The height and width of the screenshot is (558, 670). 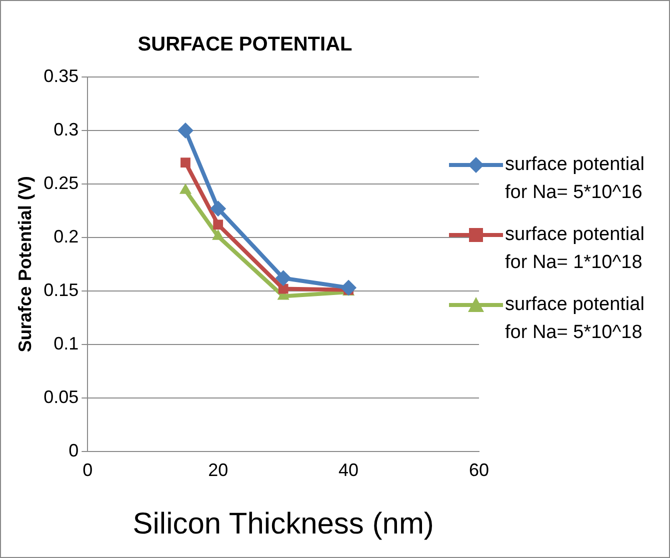 What do you see at coordinates (245, 45) in the screenshot?
I see `chart-title: SURFACE POTENTIAL` at bounding box center [245, 45].